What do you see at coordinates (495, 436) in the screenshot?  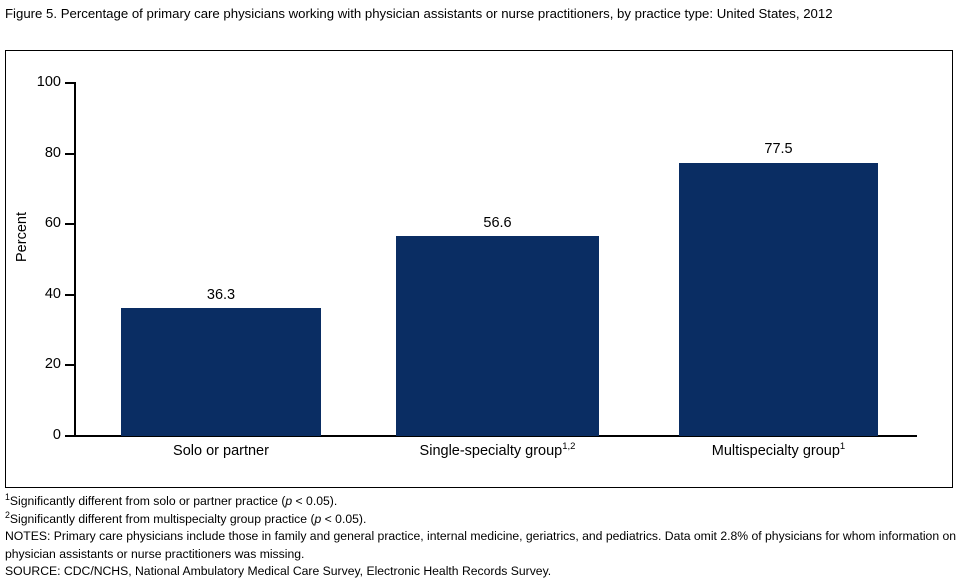 I see `x-axis-line` at bounding box center [495, 436].